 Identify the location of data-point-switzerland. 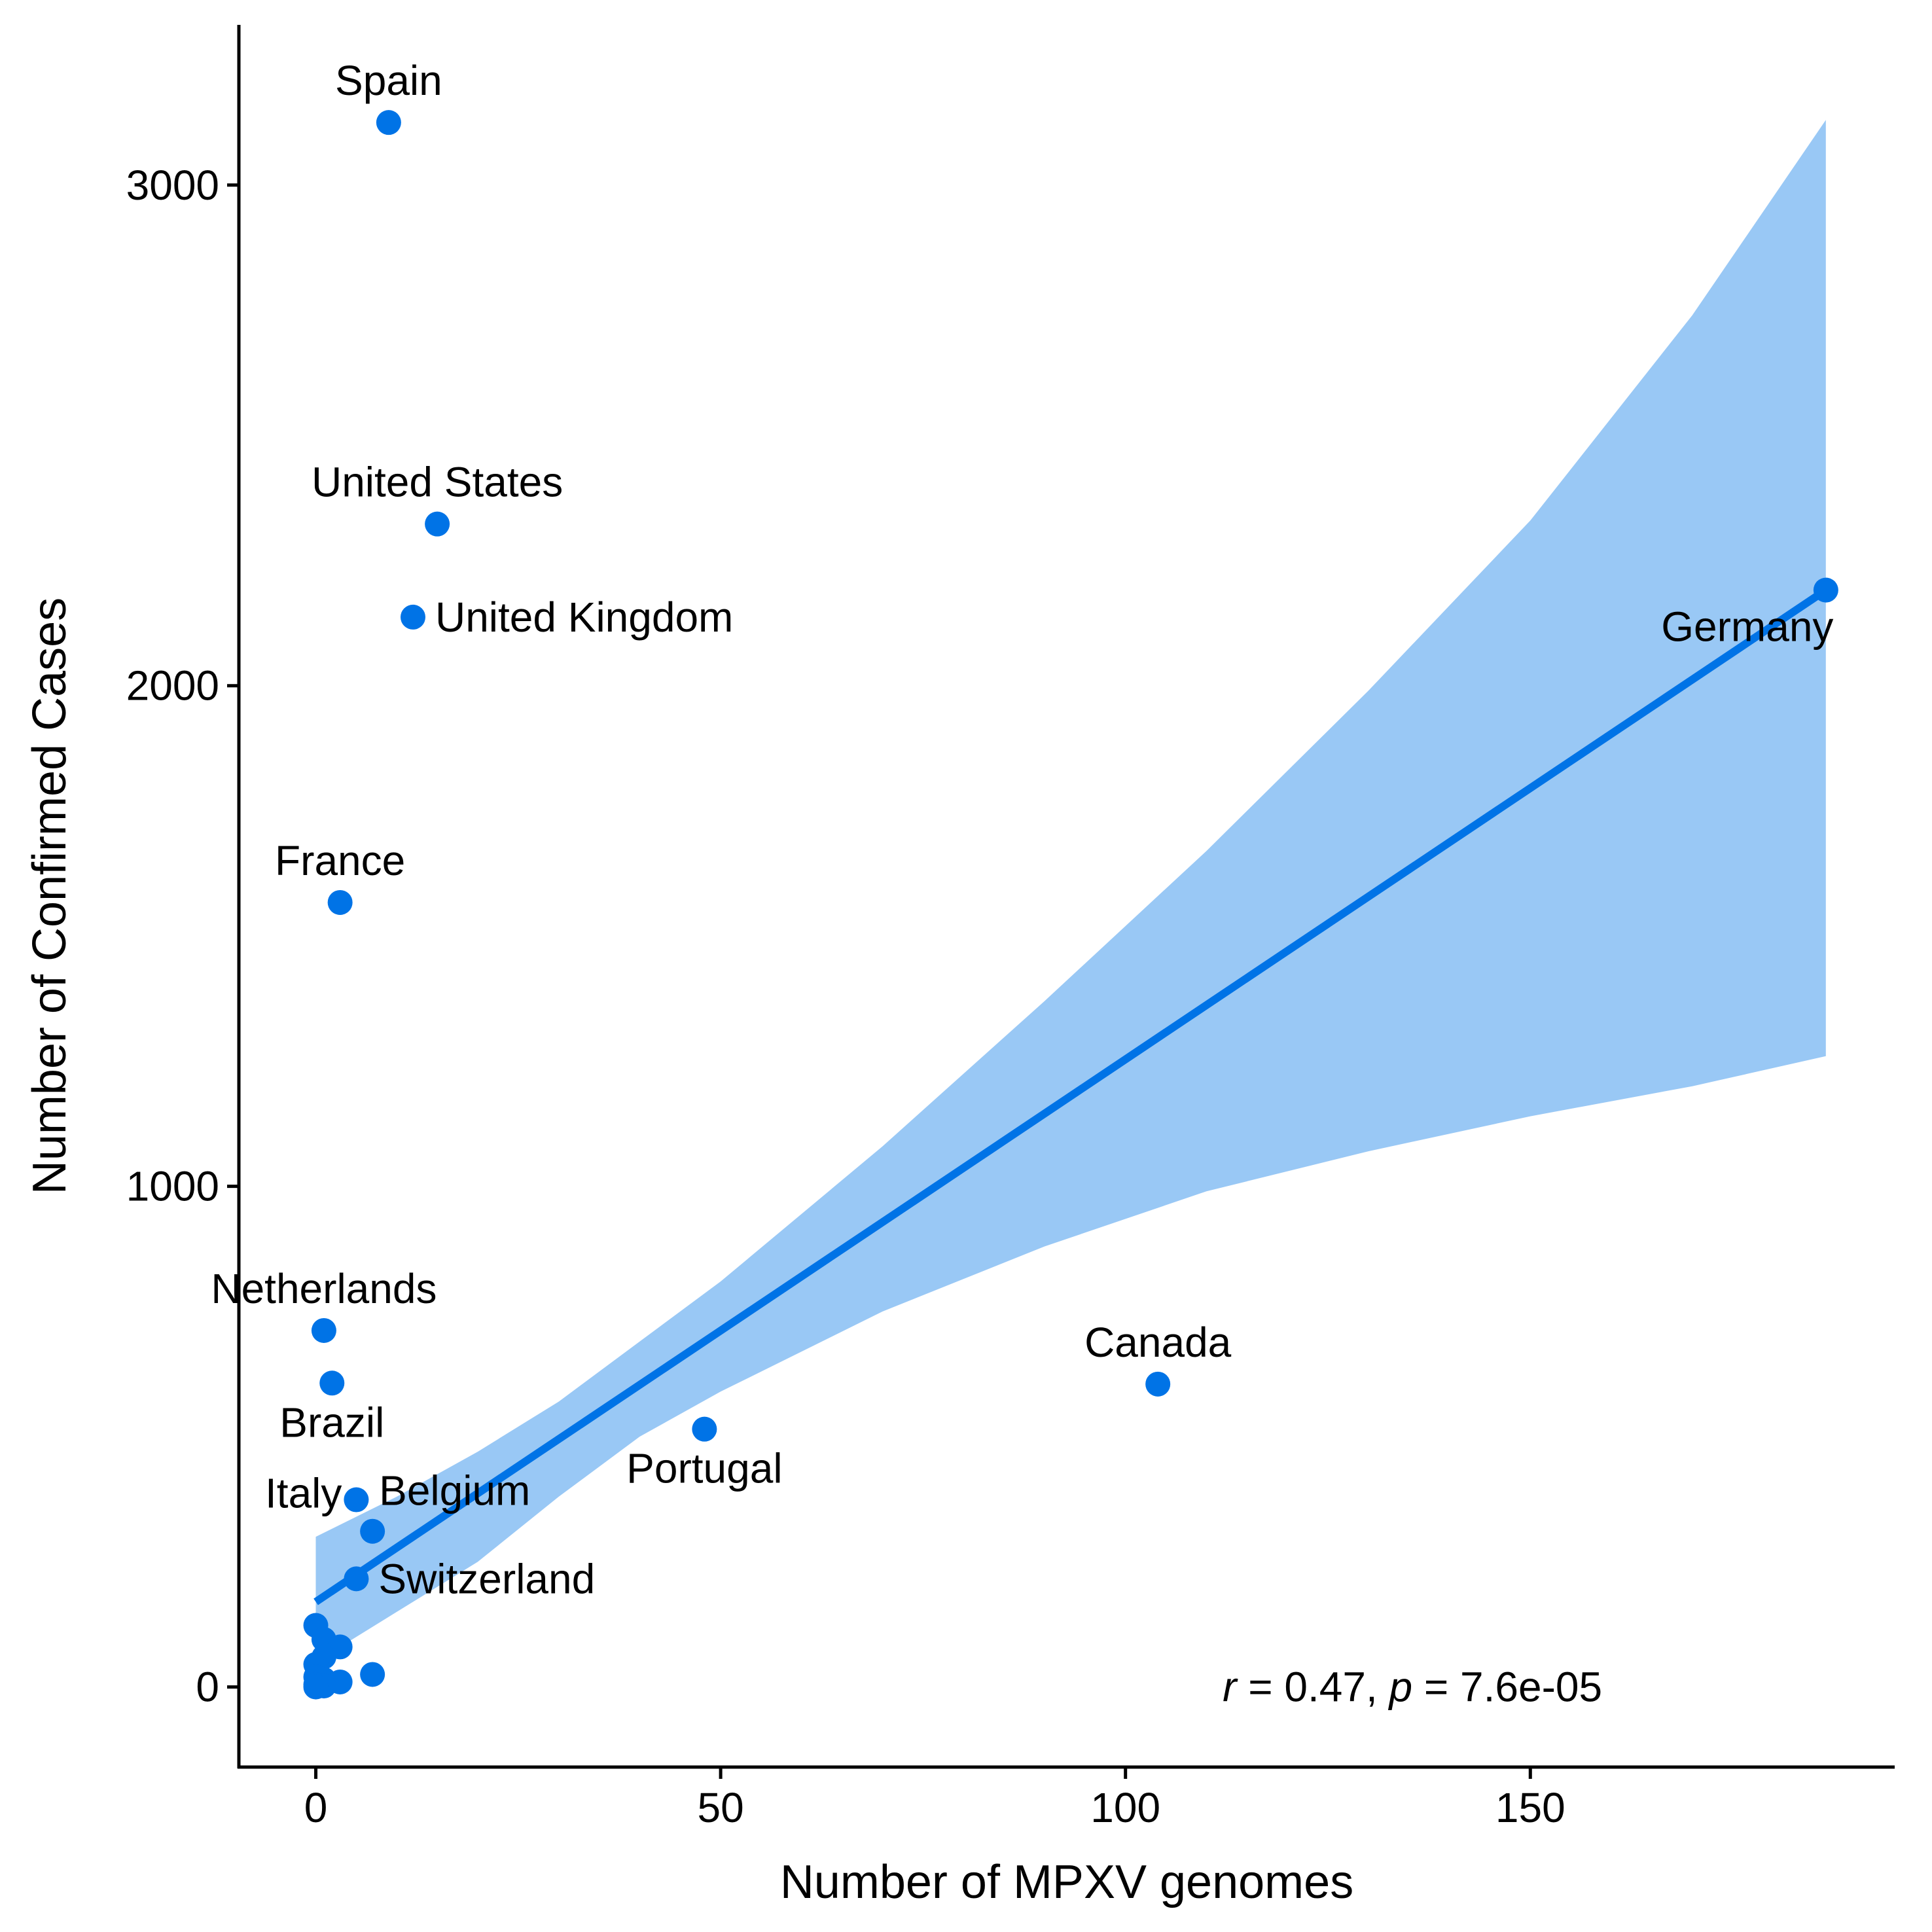
(356, 1579).